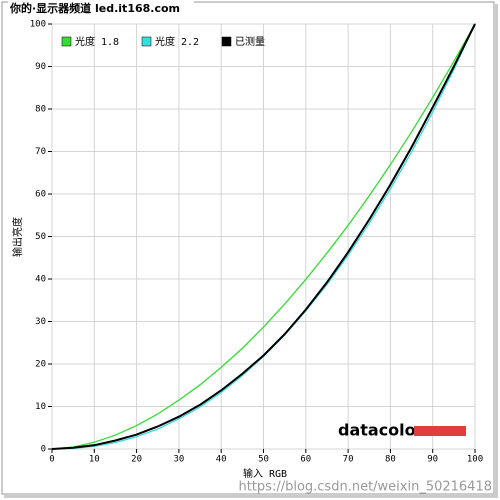 This screenshot has width=500, height=500. Describe the element at coordinates (365, 487) in the screenshot. I see `watermark: https://blog.csdn.net/weixin_50216418` at that location.